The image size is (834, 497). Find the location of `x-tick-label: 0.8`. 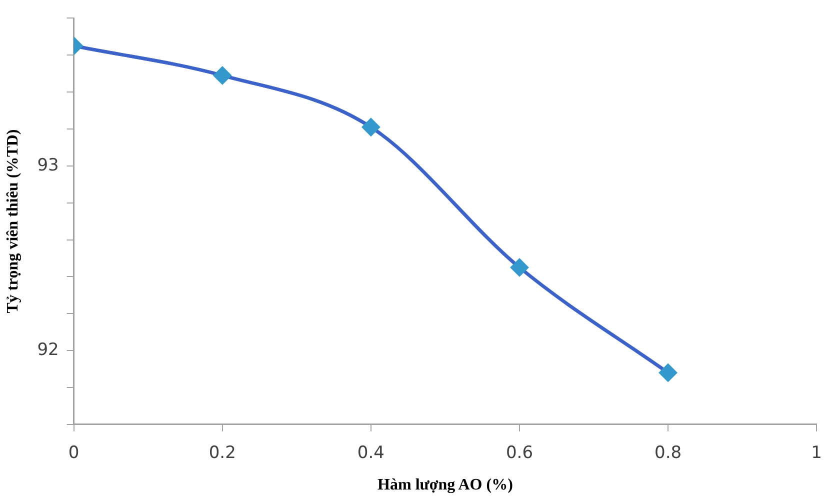

x-tick-label: 0.8 is located at coordinates (668, 453).